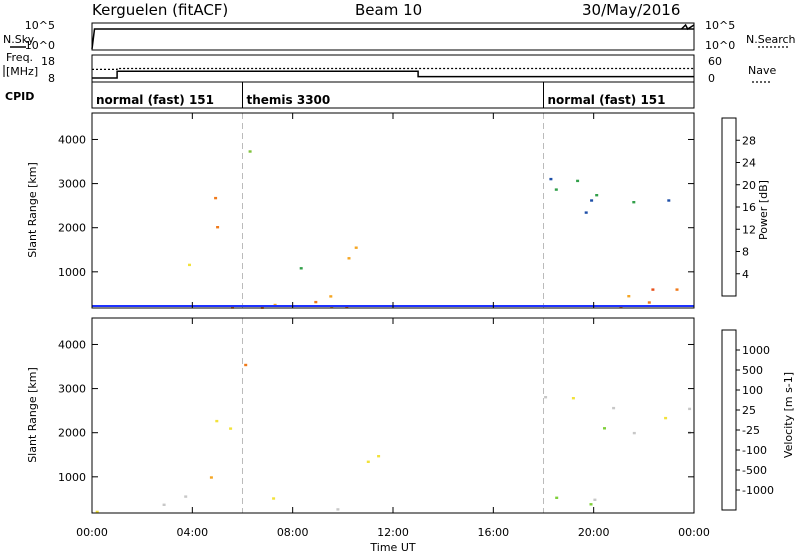  I want to click on cpid-label: CPID, so click(19, 96).